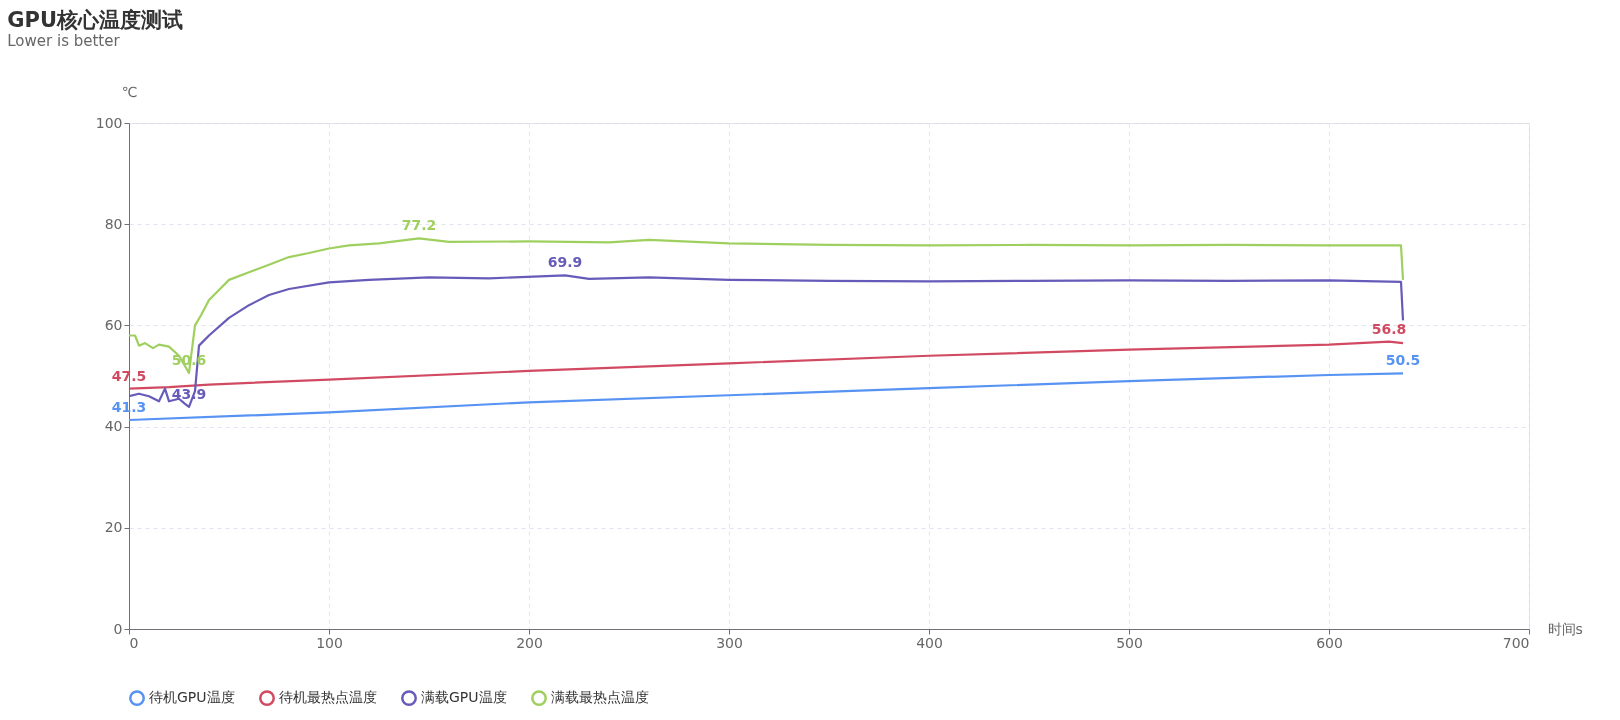 The height and width of the screenshot is (720, 1620). I want to click on y-tick-label: 40, so click(113, 426).